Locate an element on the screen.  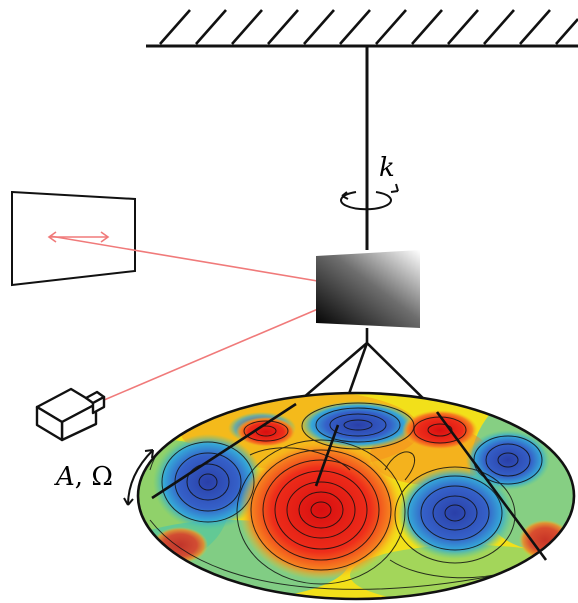
hatched-ceiling-icon is located at coordinates (362, 28).